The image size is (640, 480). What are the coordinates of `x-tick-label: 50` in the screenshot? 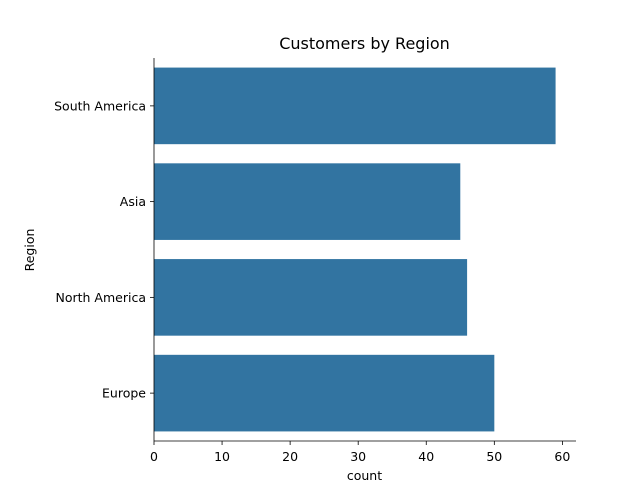 It's located at (494, 456).